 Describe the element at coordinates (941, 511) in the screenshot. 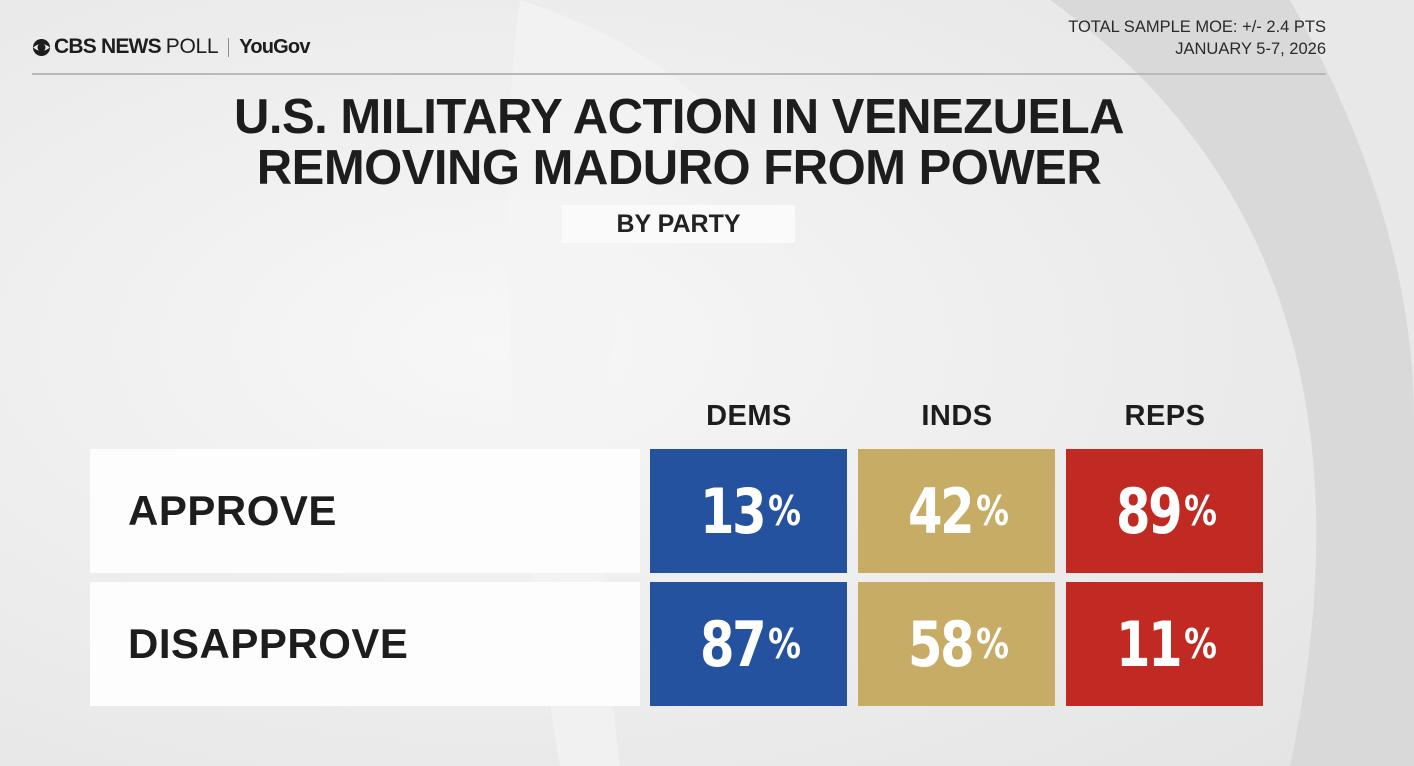

I see `value-number: 42` at that location.